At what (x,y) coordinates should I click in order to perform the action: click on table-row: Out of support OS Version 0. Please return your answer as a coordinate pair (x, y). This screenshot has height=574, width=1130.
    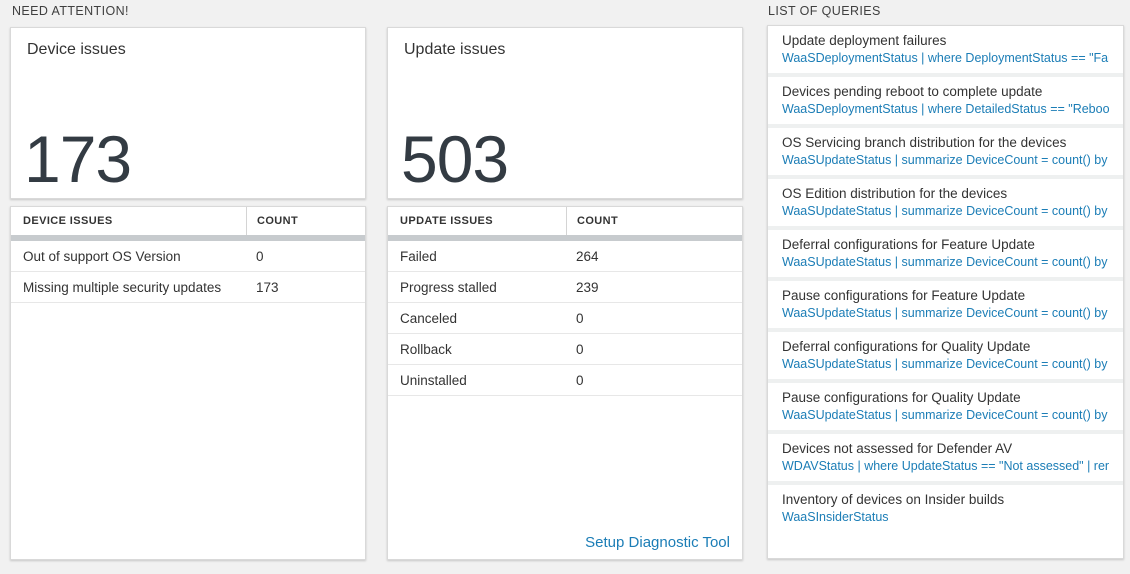
    Looking at the image, I should click on (188, 256).